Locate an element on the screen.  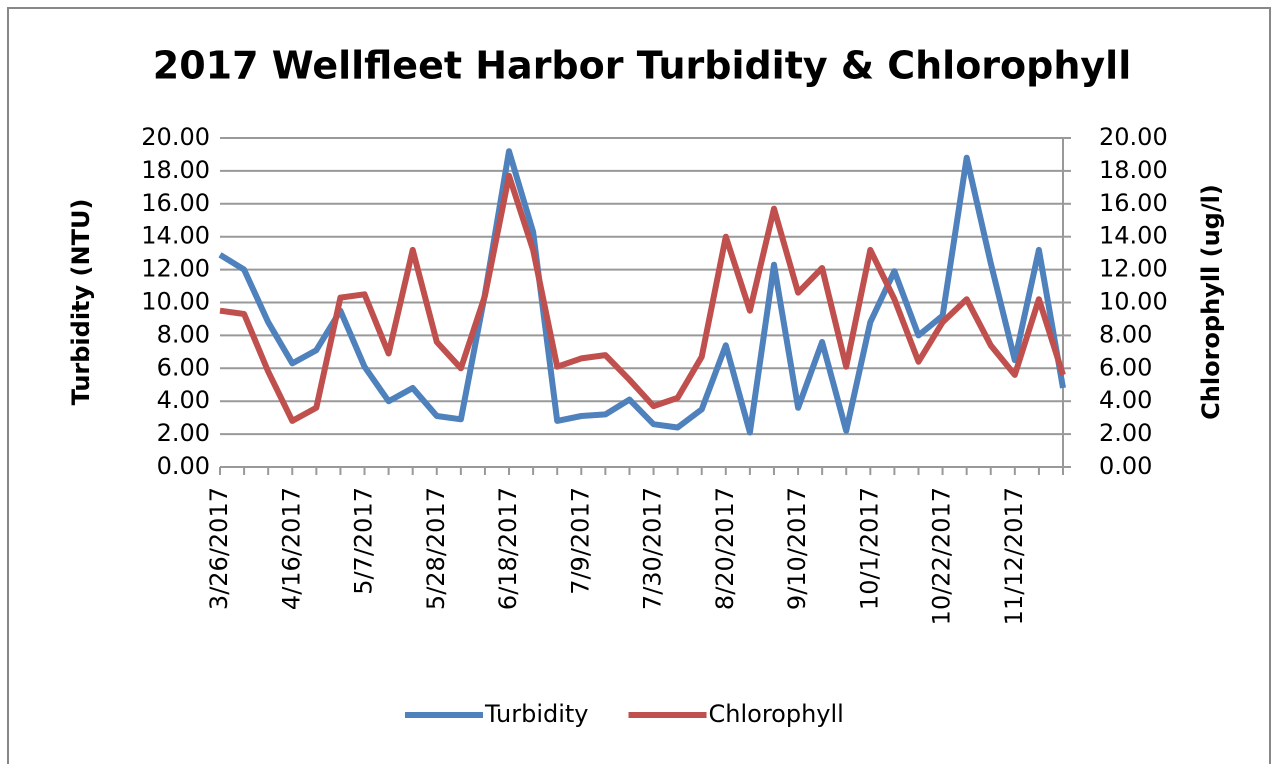
y2-tick-label: 12.00 is located at coordinates (1133, 269).